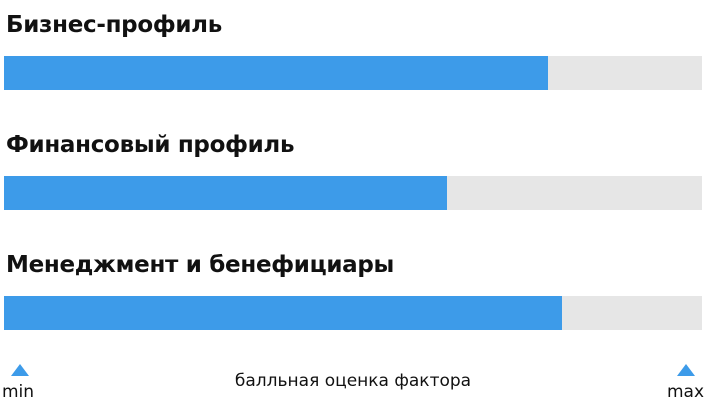 The width and height of the screenshot is (706, 412). I want to click on category-label: Менеджмент и бенефициары, so click(200, 265).